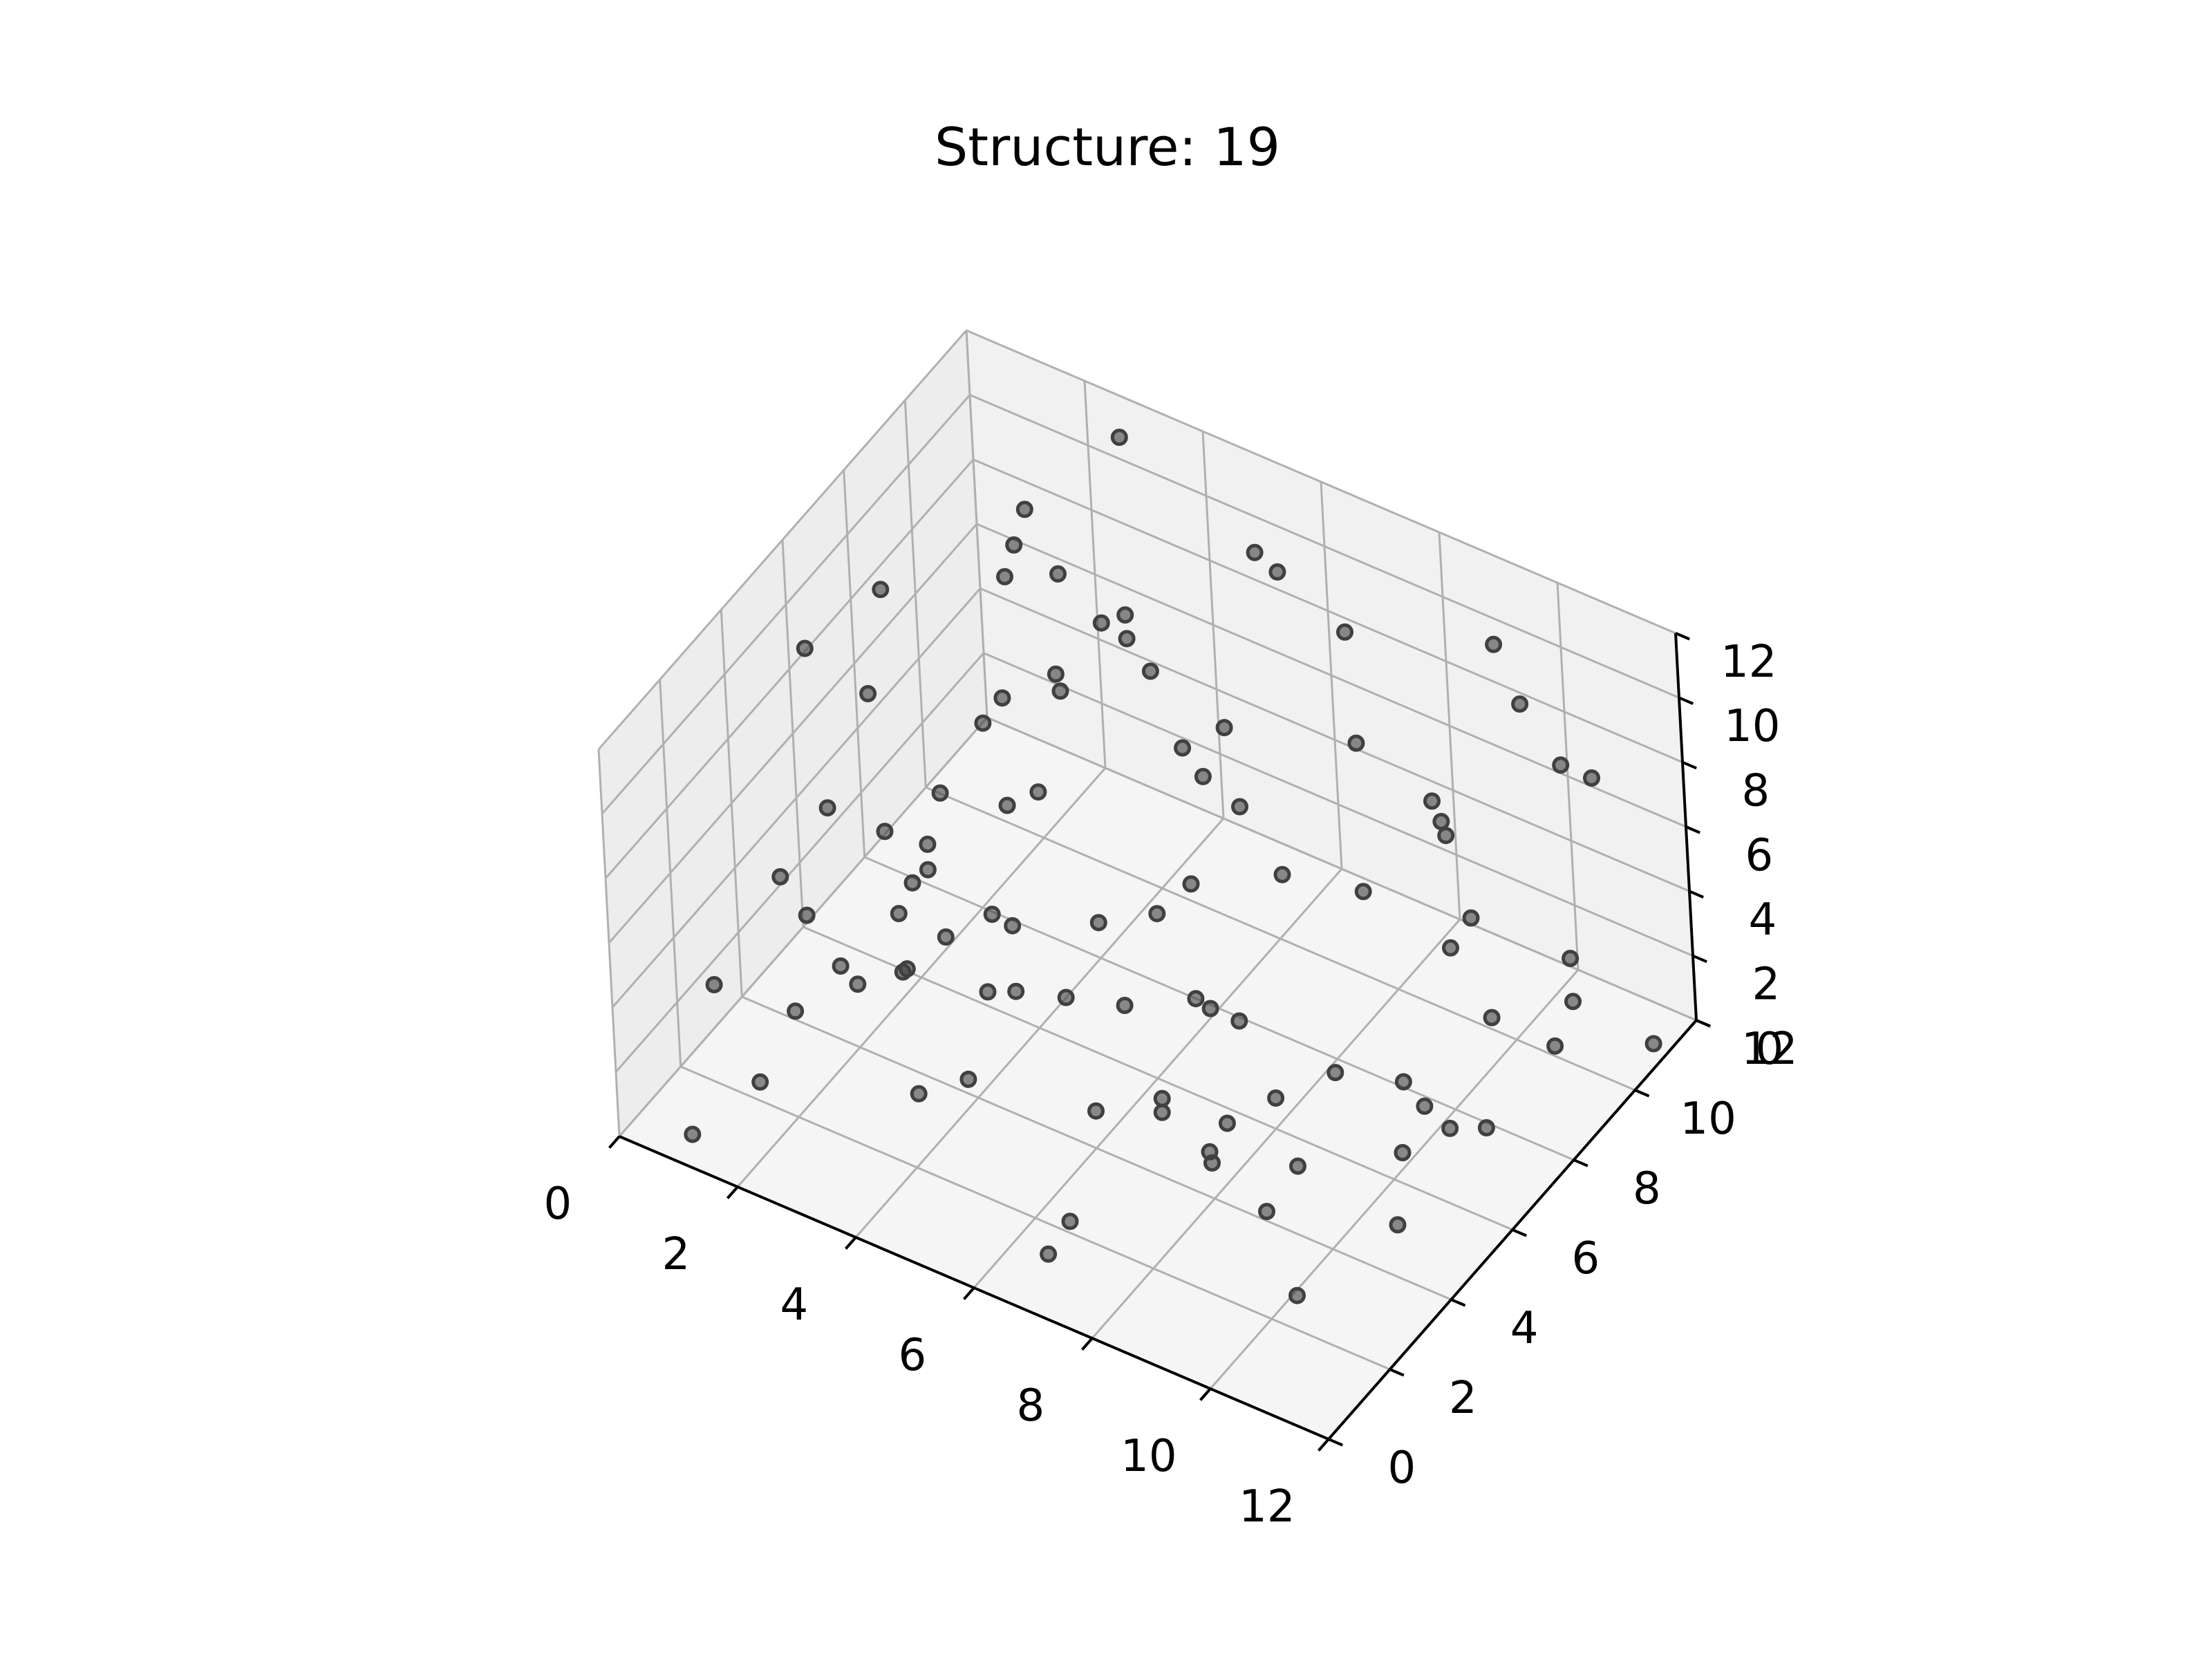 The image size is (2212, 1659). I want to click on x-tick-label: 6, so click(913, 1356).